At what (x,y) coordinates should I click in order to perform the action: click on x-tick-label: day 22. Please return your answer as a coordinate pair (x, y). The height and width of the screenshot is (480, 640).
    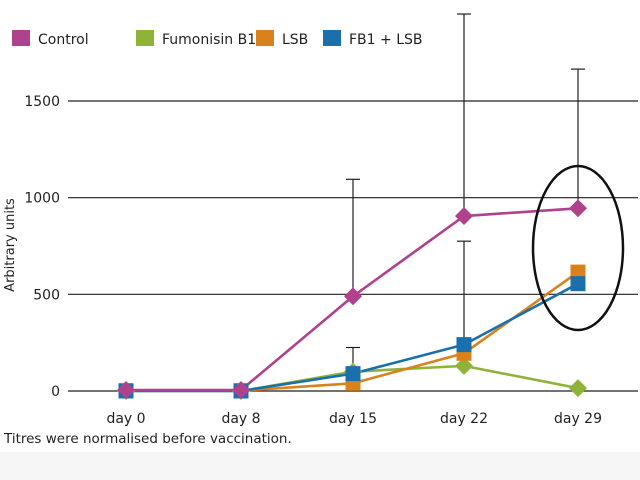
    Looking at the image, I should click on (464, 419).